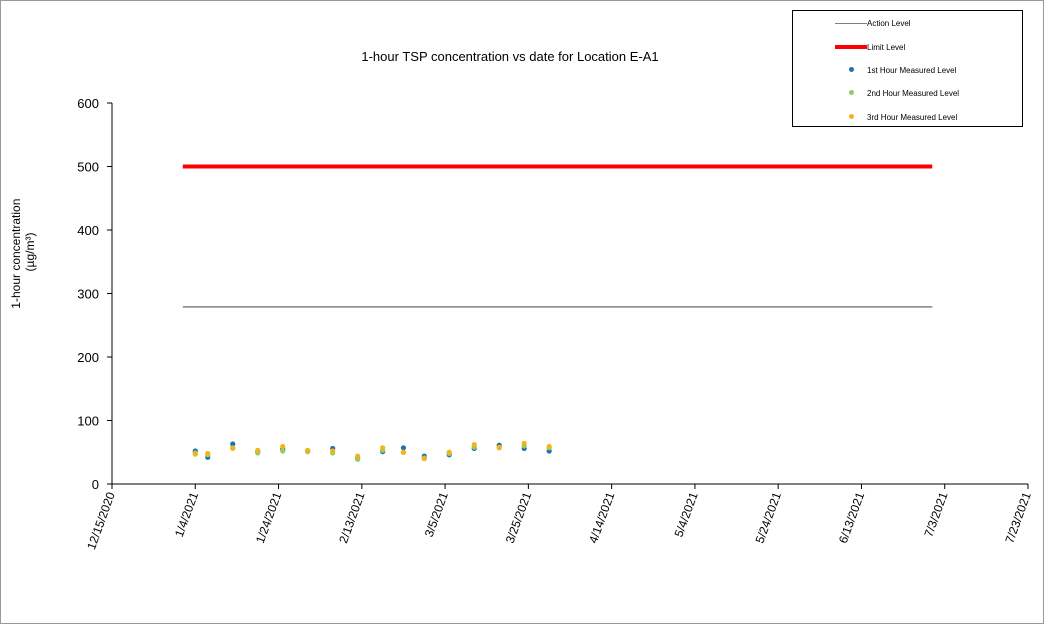  Describe the element at coordinates (913, 93) in the screenshot. I see `legend-label-2nd-hour: 2nd Hour Measured Level` at that location.